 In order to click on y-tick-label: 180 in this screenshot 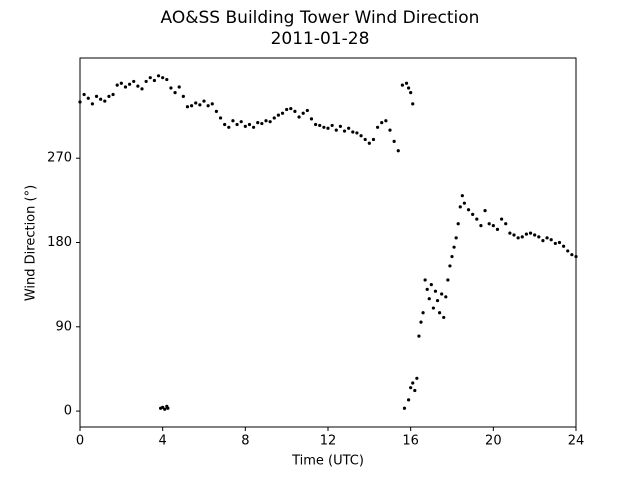, I will do `click(59, 242)`.